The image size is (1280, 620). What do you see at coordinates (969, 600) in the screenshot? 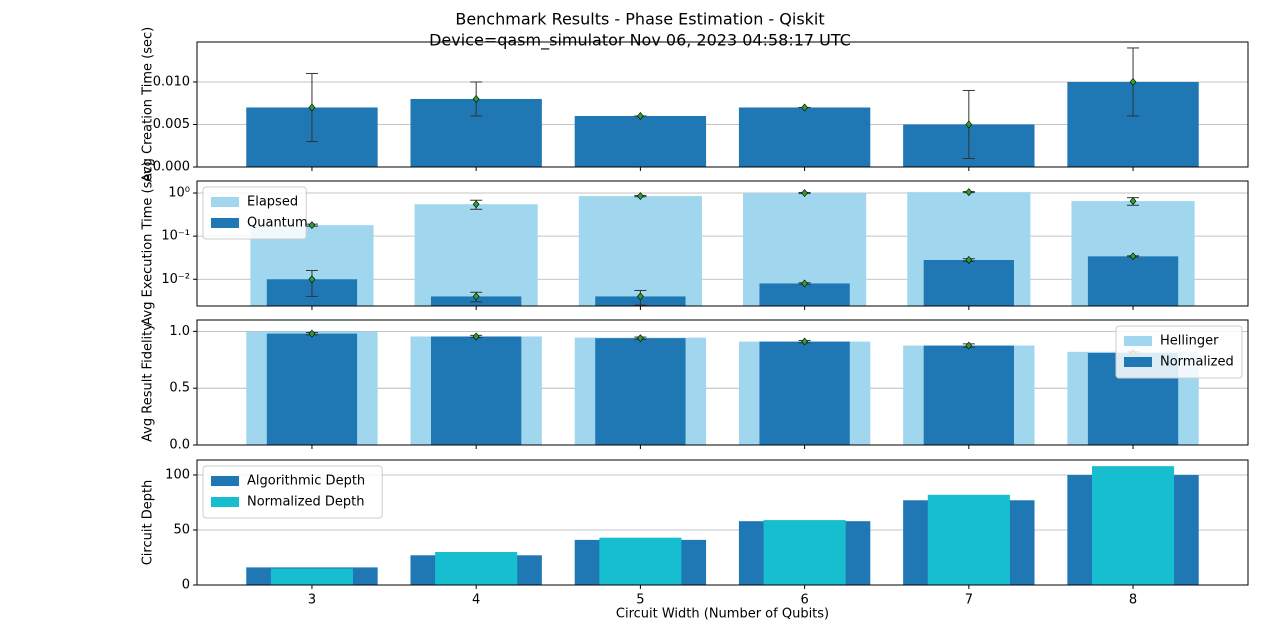
I see `x-tick-label: 7` at bounding box center [969, 600].